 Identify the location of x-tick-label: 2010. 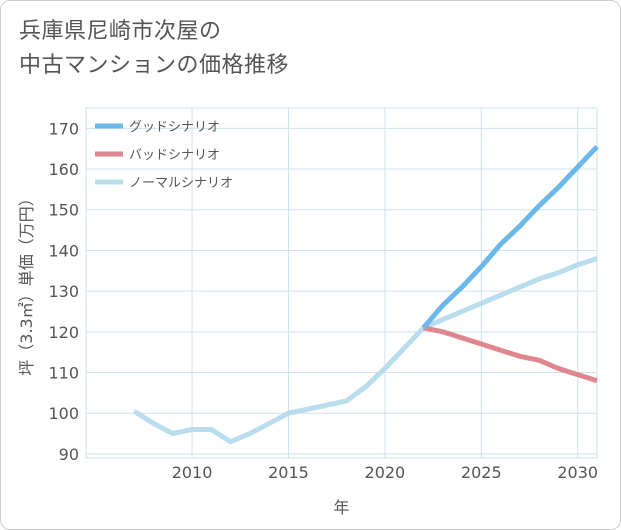
(192, 472).